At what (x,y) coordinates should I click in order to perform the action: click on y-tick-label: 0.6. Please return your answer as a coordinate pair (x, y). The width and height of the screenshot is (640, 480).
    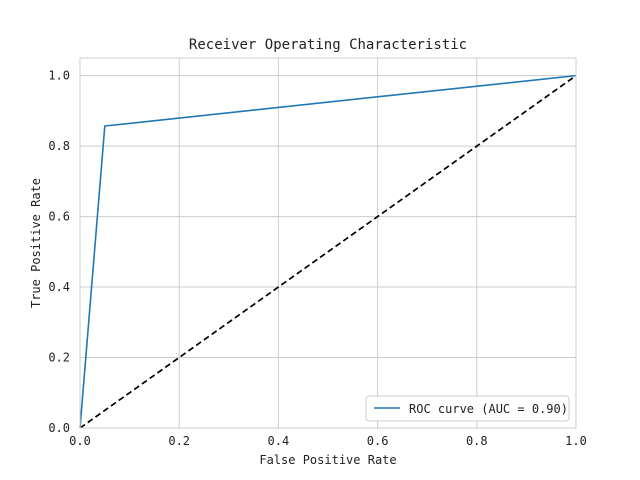
    Looking at the image, I should click on (59, 217).